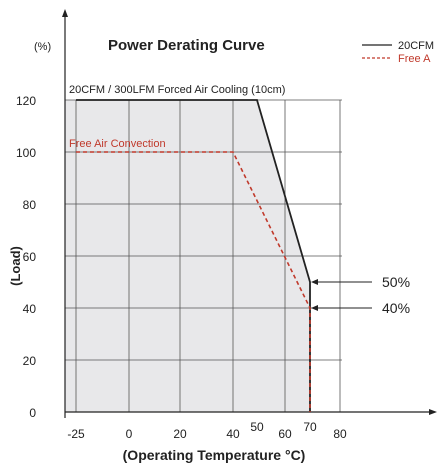 This screenshot has width=437, height=471. I want to click on x-tick-label: 60, so click(285, 434).